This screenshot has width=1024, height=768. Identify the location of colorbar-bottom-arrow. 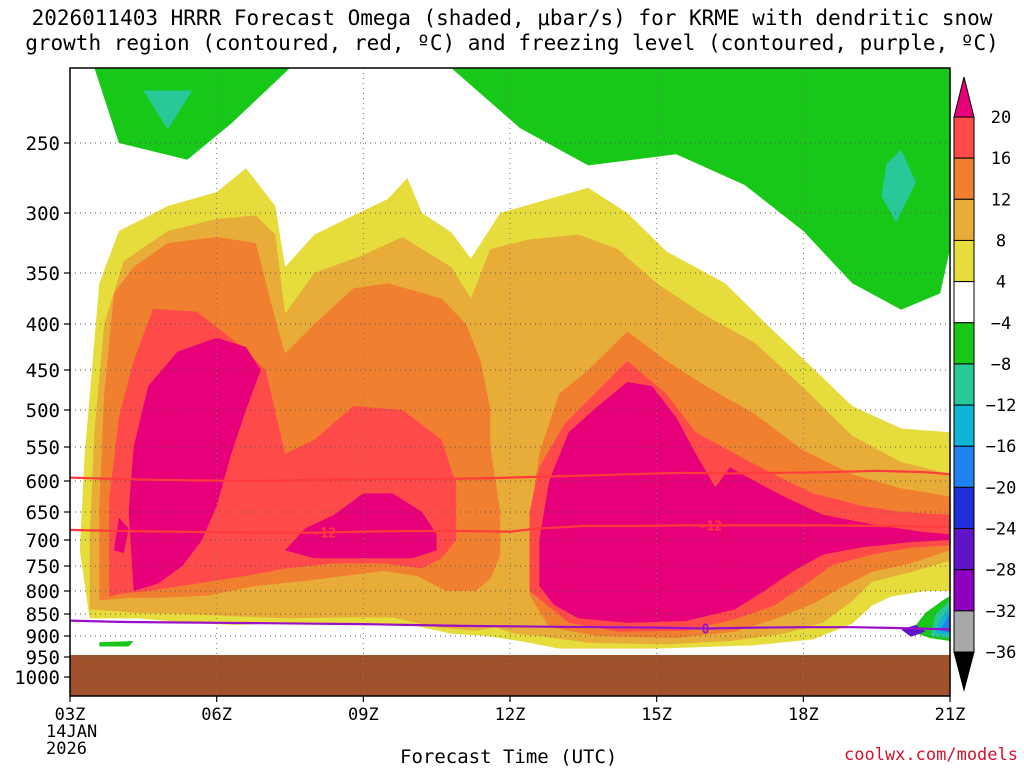
(964, 671).